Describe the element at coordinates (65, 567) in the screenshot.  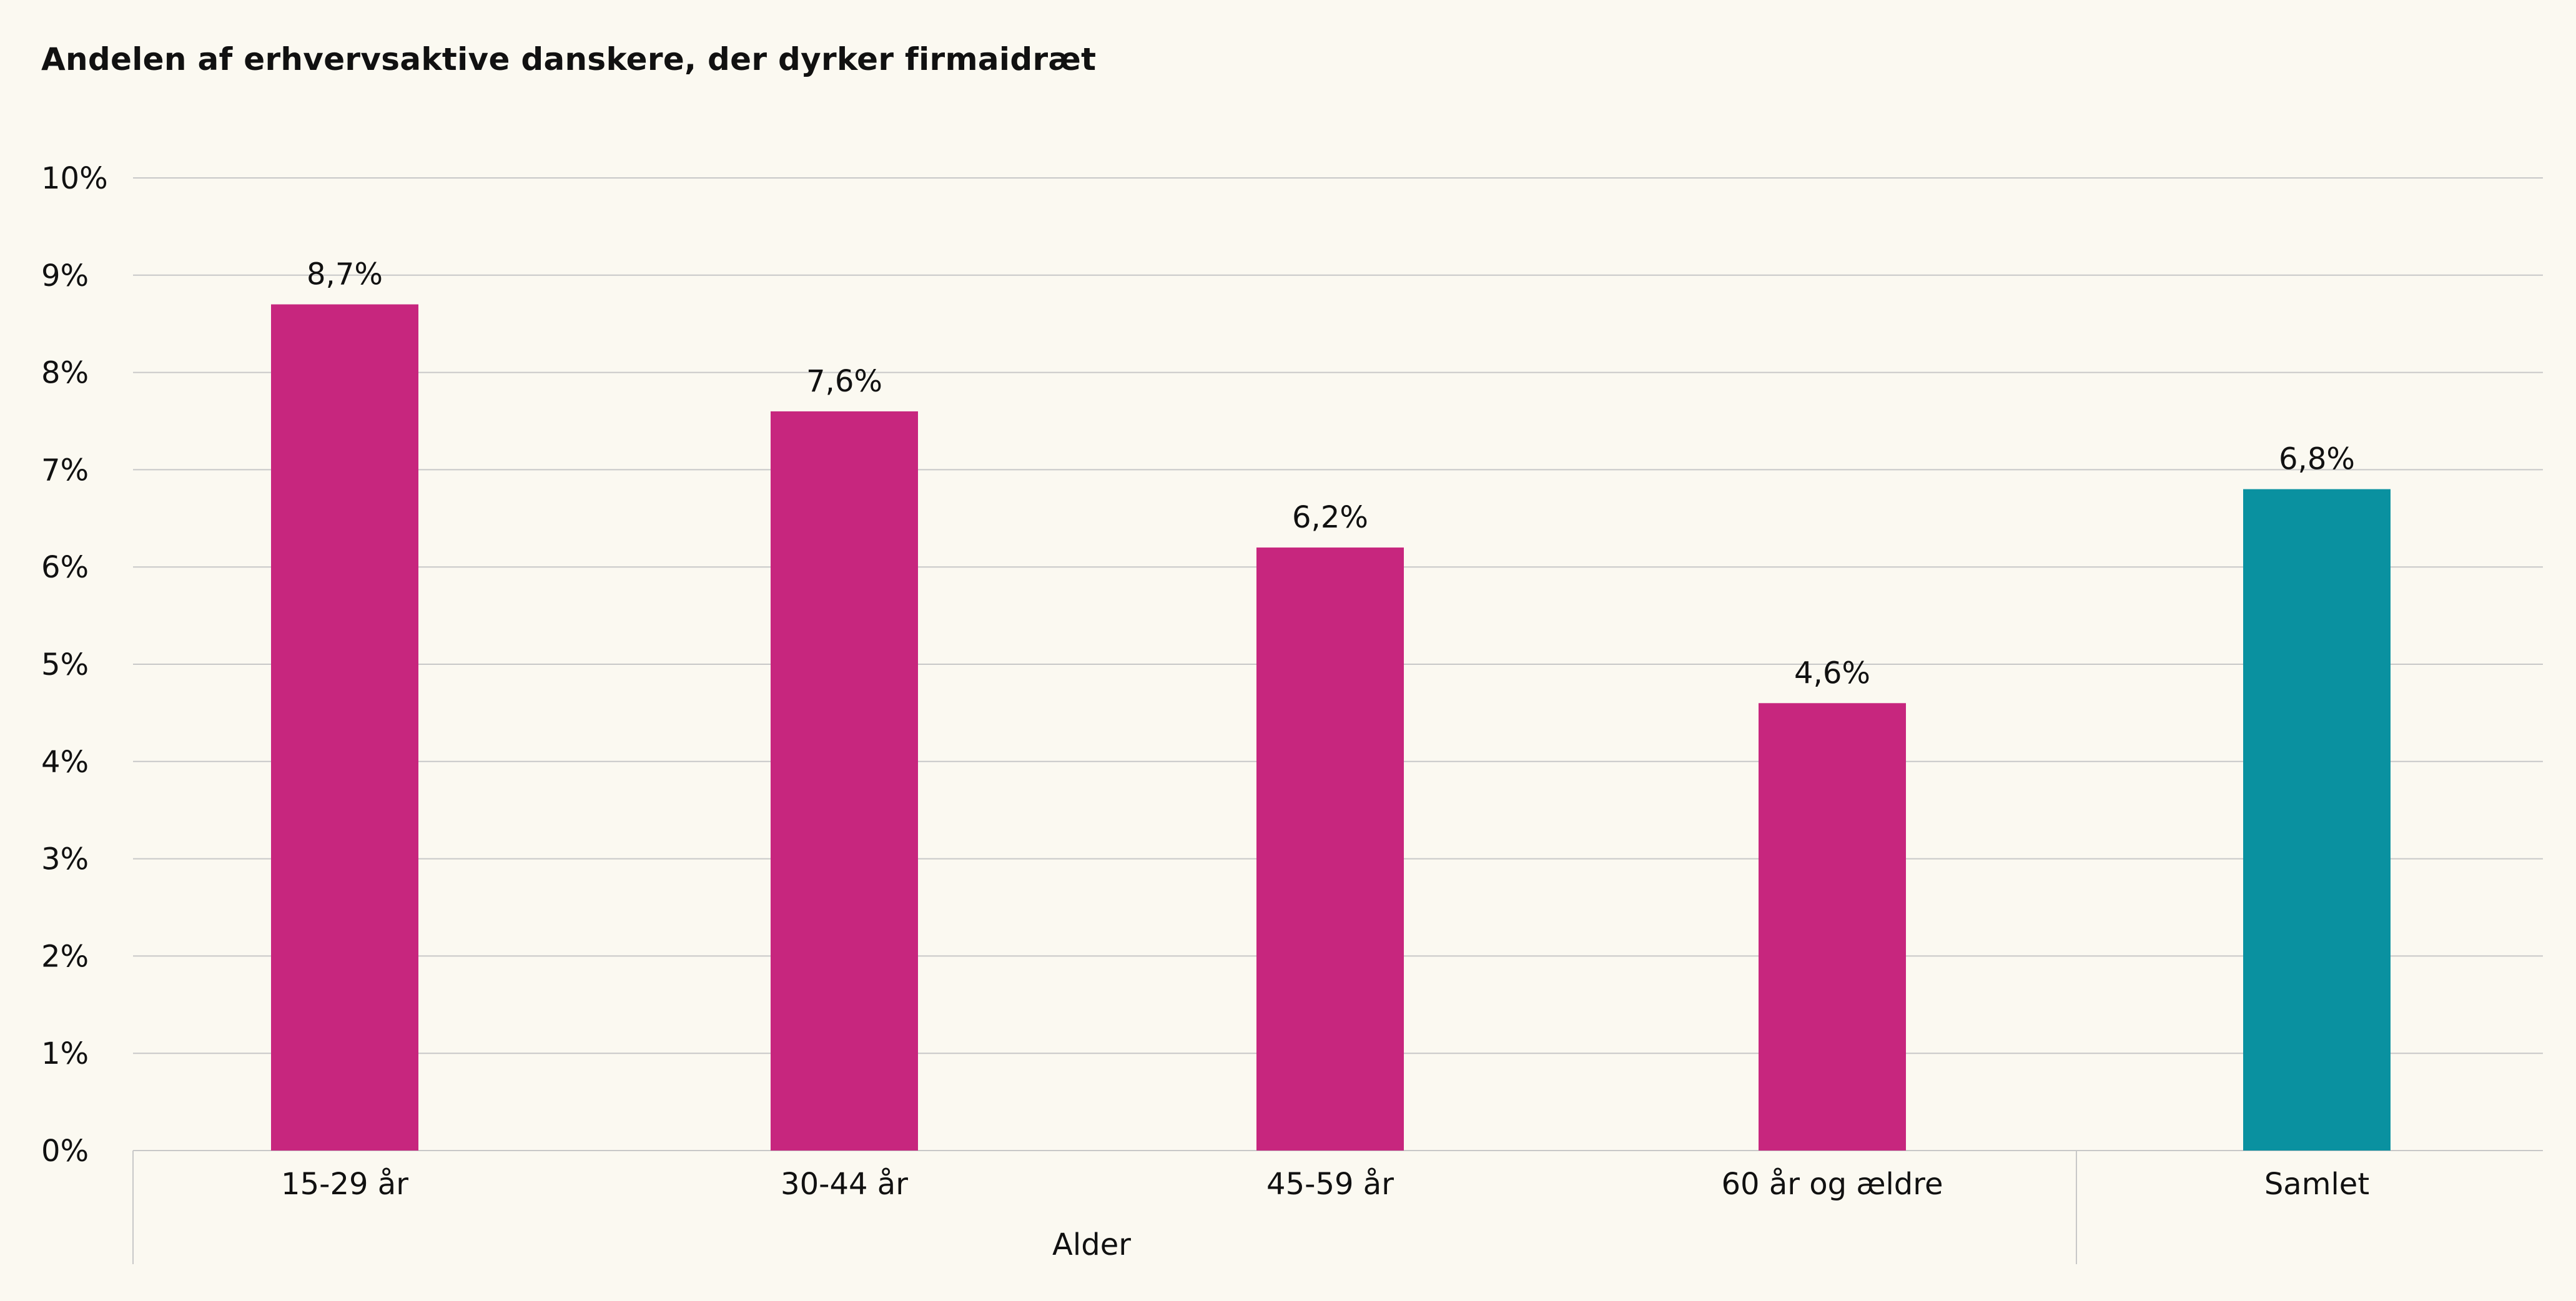
I see `y-tick-label: 6%` at that location.